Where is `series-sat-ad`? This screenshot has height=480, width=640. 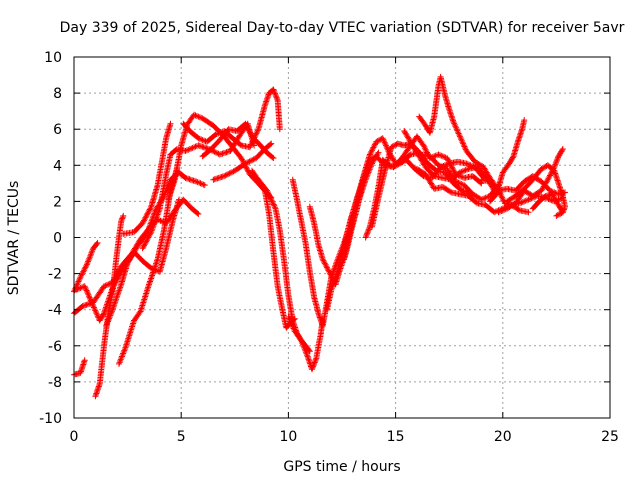
series-sat-ad is located at coordinates (547, 203).